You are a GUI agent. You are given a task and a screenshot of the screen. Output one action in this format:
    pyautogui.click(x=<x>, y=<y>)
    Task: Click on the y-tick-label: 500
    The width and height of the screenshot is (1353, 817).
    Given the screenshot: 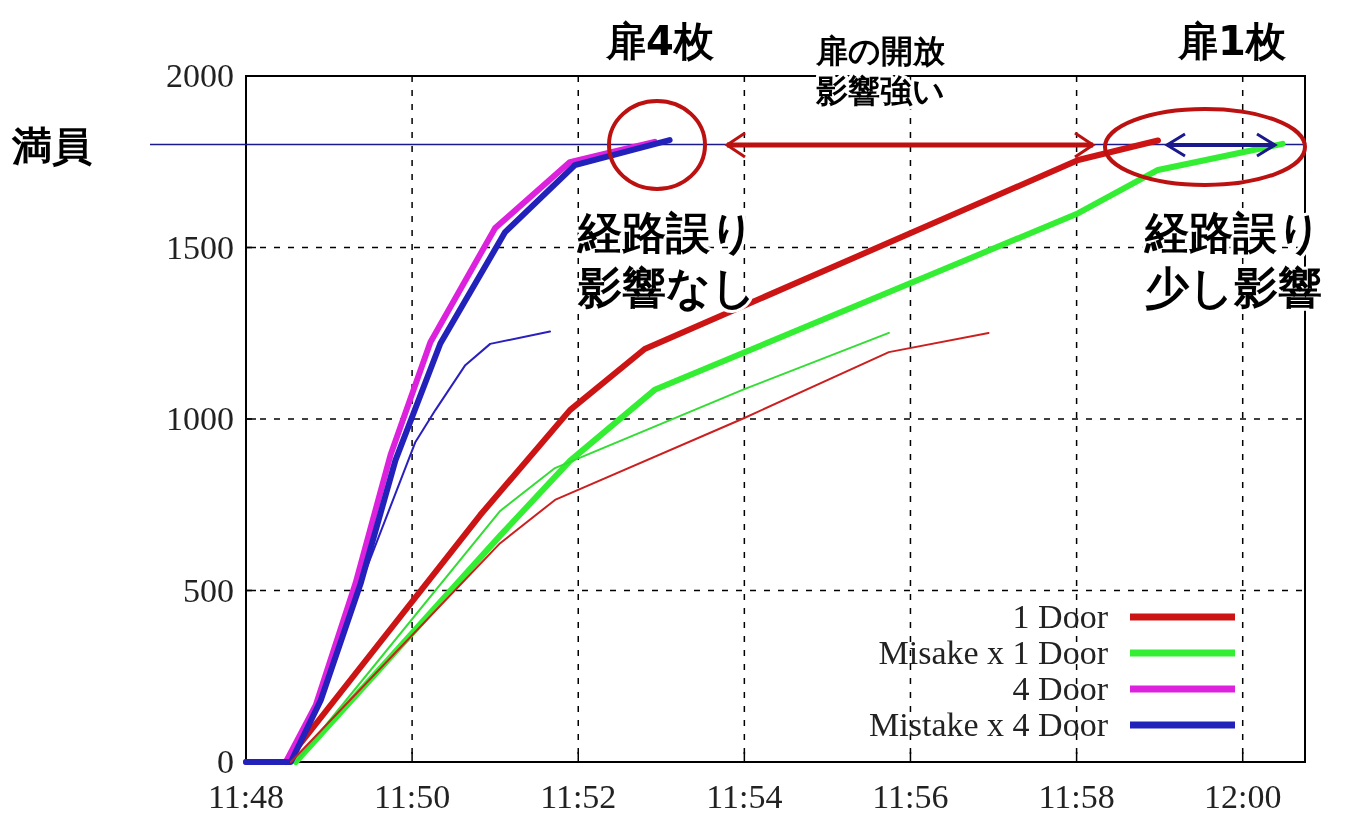 What is the action you would take?
    pyautogui.click(x=208, y=590)
    